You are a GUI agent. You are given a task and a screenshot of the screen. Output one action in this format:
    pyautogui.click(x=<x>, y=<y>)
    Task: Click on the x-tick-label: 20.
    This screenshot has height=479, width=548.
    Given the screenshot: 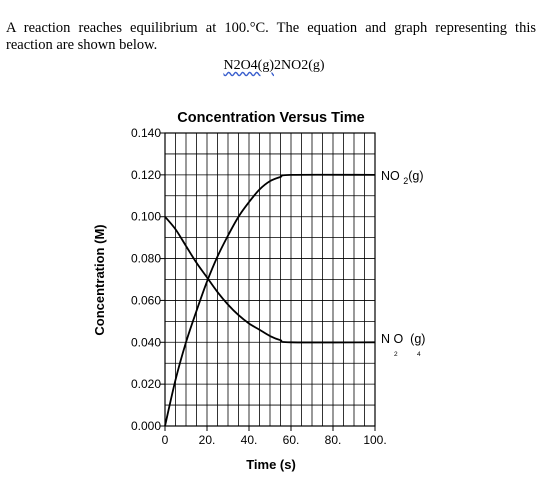 What is the action you would take?
    pyautogui.click(x=207, y=440)
    